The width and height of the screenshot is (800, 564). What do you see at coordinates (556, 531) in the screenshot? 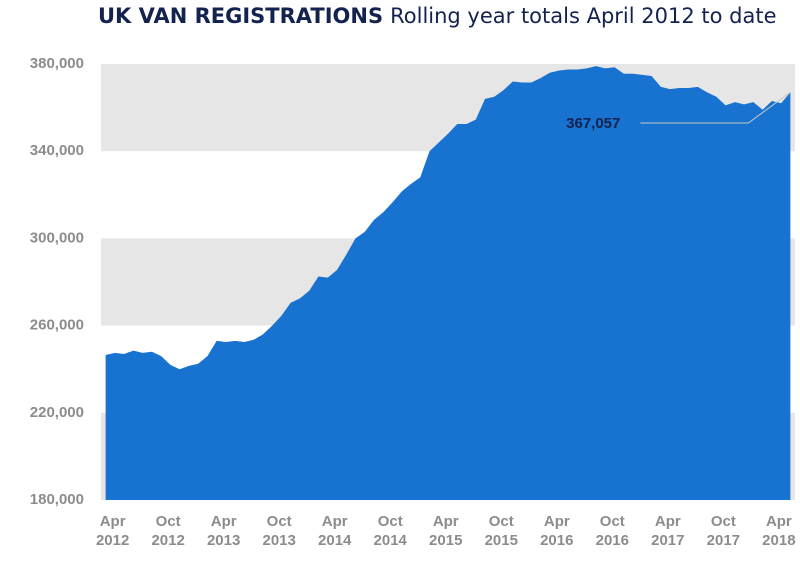
I see `x-tick-label: Apr 2016` at bounding box center [556, 531].